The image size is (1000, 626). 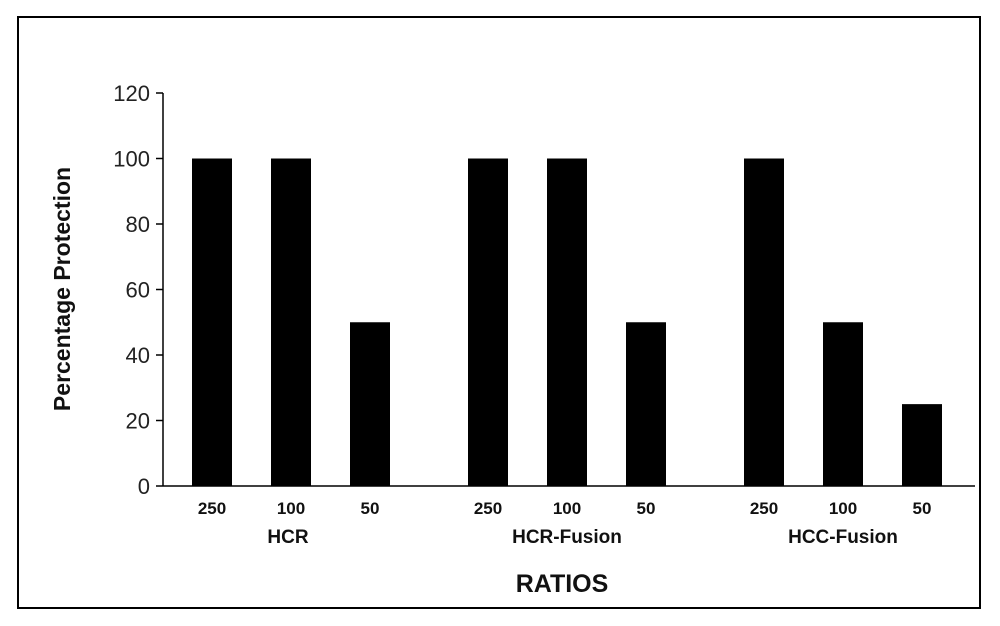 I want to click on y-tick-label: 0, so click(x=144, y=486).